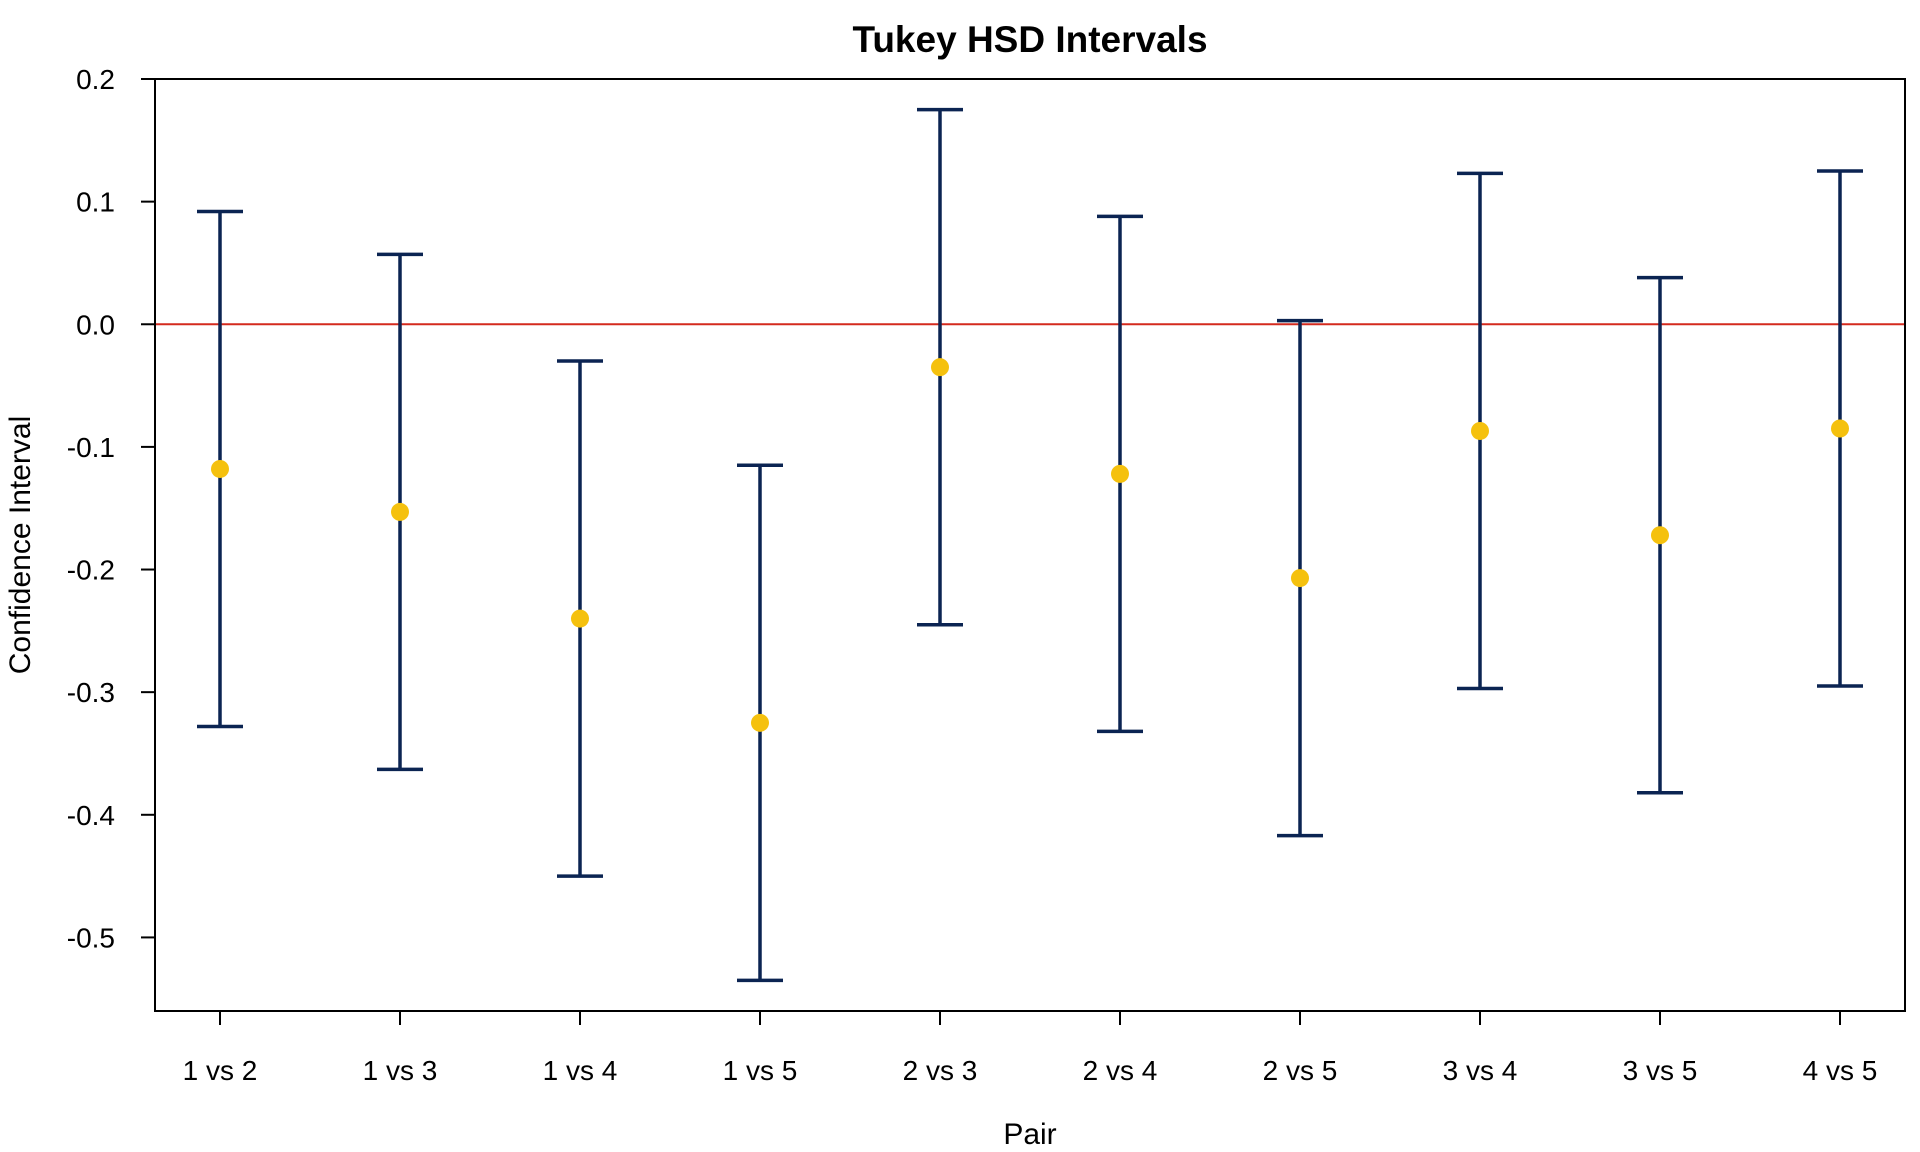  What do you see at coordinates (220, 1070) in the screenshot?
I see `x-tick-label: 1 vs 2` at bounding box center [220, 1070].